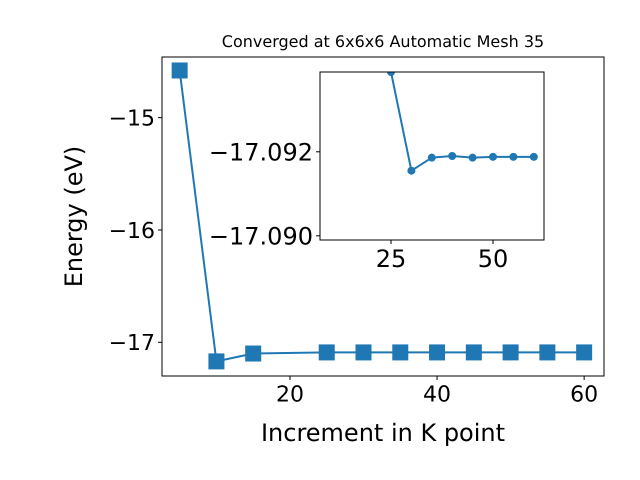  I want to click on y-tick-label: −17, so click(131, 343).